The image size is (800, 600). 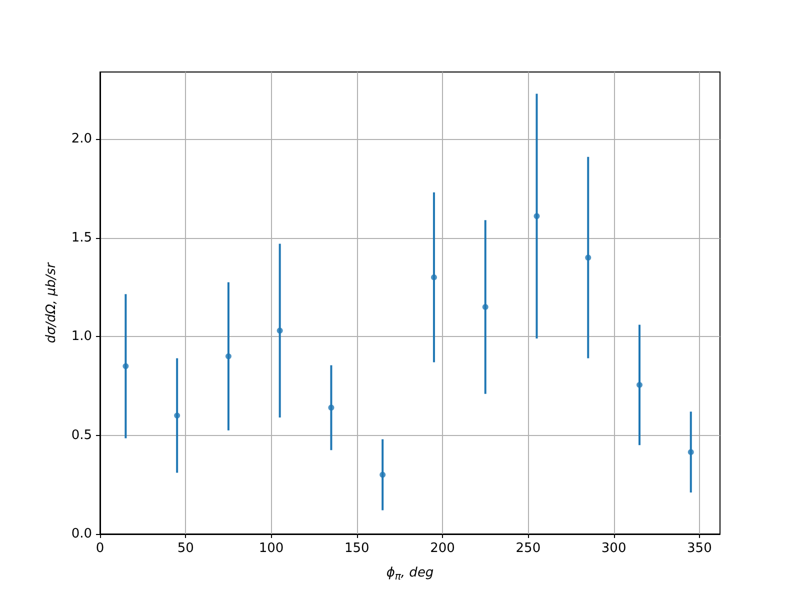 I want to click on x-tick-label: 200, so click(x=442, y=548).